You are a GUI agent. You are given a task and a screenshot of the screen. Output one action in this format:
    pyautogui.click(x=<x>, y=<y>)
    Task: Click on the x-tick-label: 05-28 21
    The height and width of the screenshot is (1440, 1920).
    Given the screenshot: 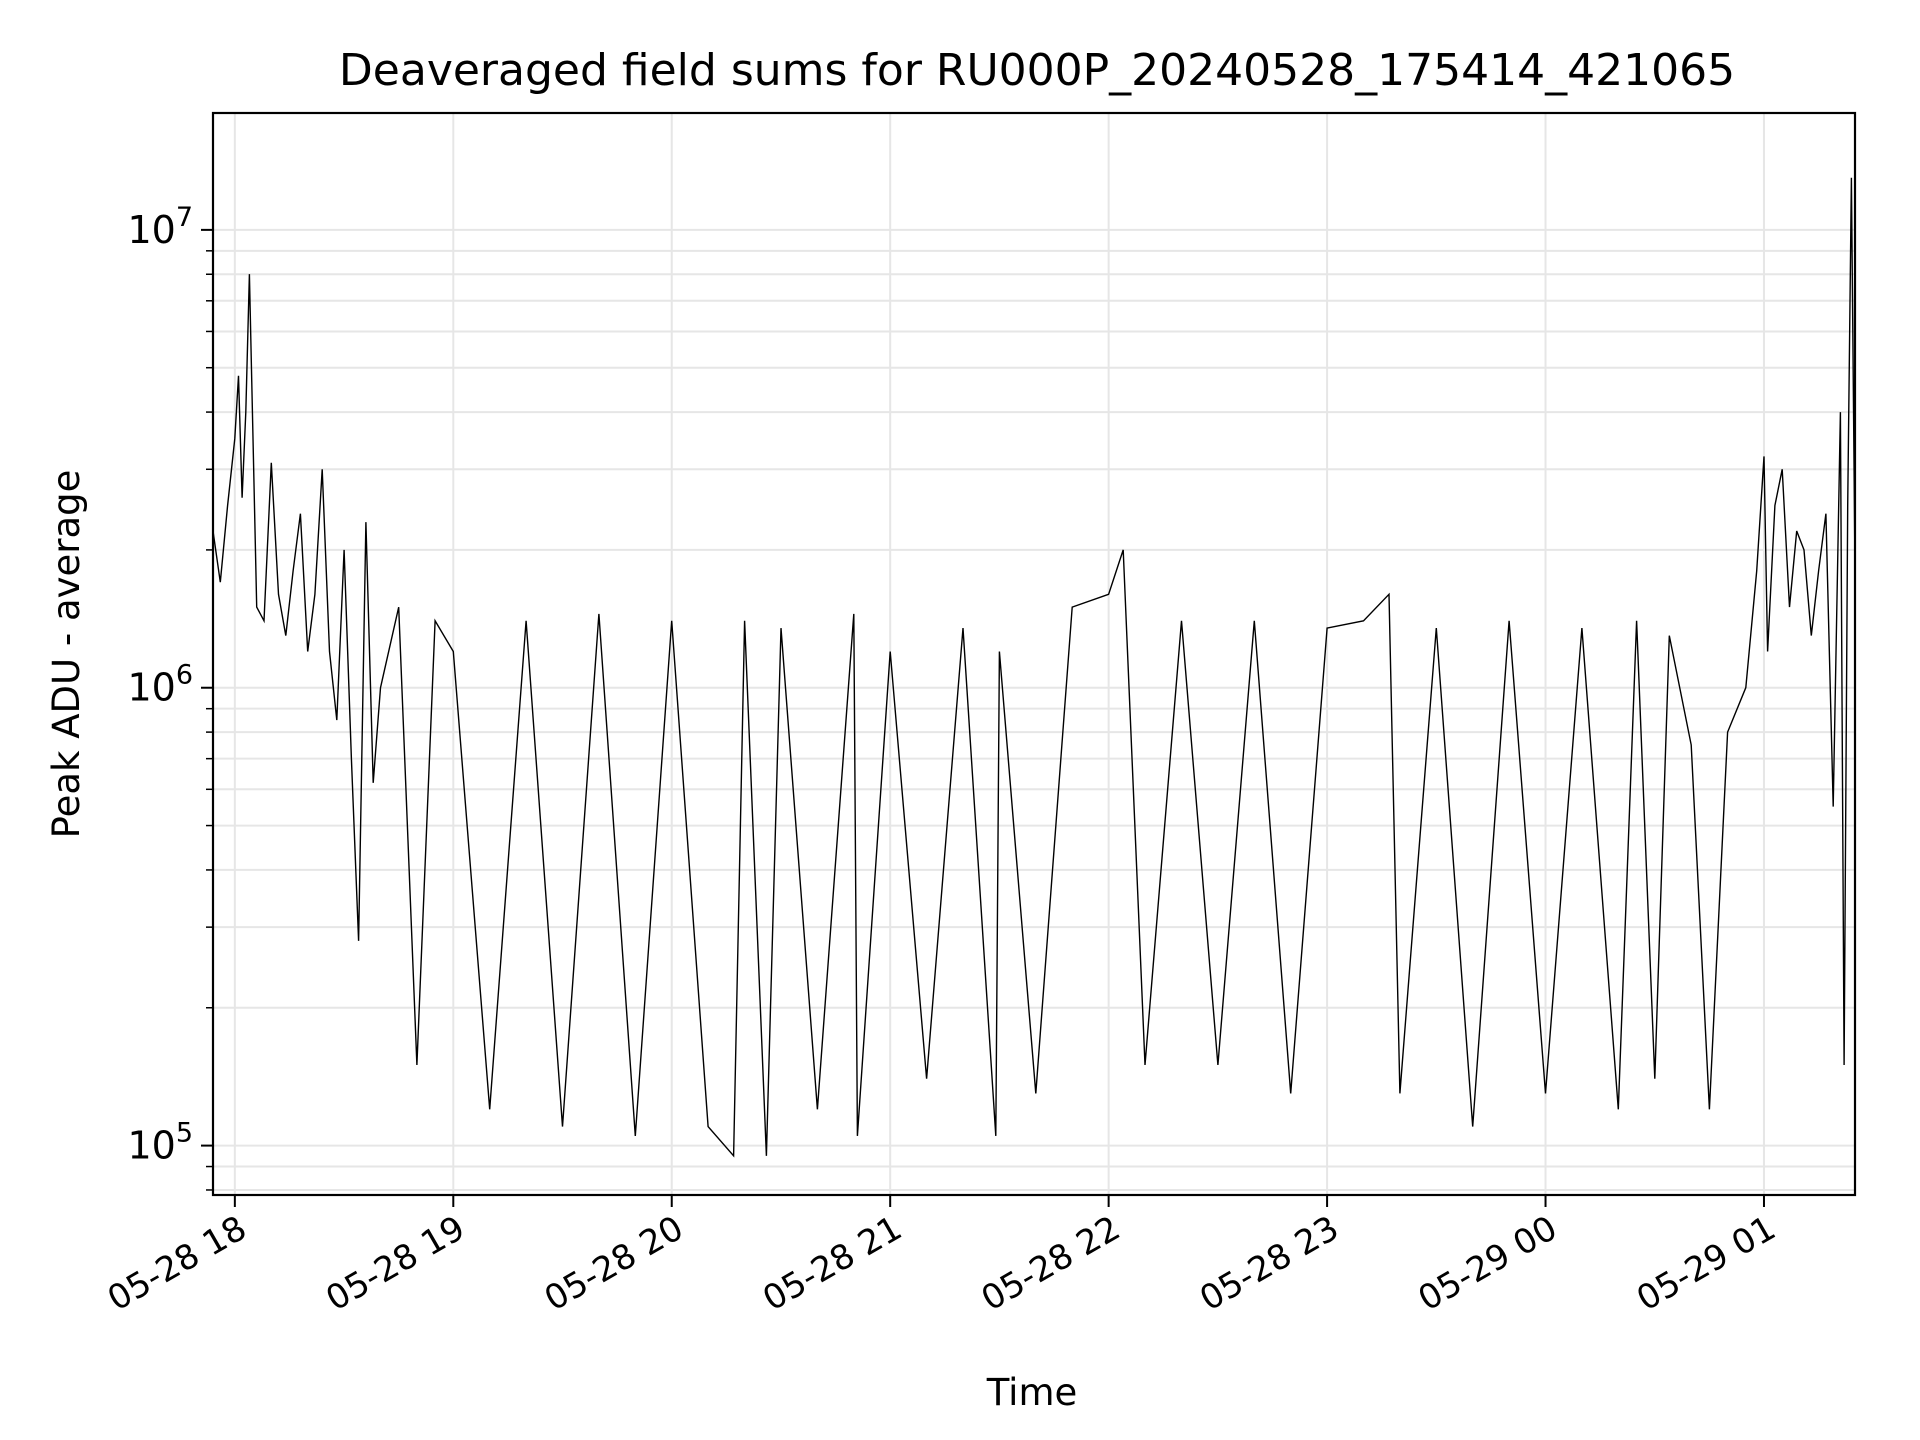 What is the action you would take?
    pyautogui.click(x=832, y=1263)
    